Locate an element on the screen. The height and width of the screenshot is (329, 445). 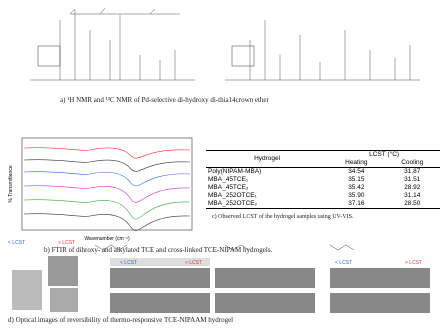
table-cell: Poly(NIPAM-MBA) is located at coordinates (235, 171).